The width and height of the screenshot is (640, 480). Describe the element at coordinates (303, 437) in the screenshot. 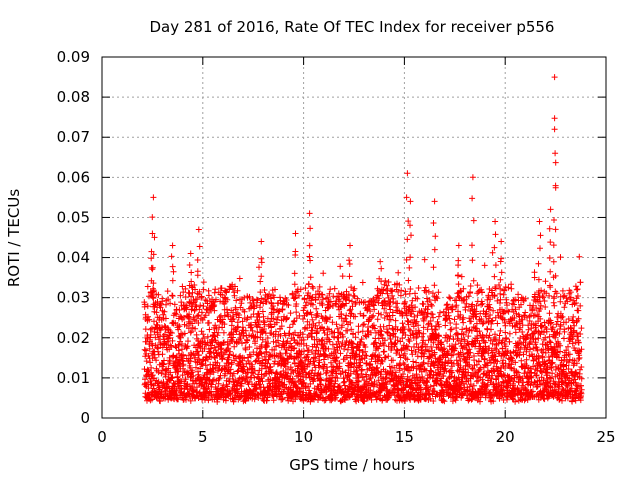

I see `x-tick-label: 10` at that location.